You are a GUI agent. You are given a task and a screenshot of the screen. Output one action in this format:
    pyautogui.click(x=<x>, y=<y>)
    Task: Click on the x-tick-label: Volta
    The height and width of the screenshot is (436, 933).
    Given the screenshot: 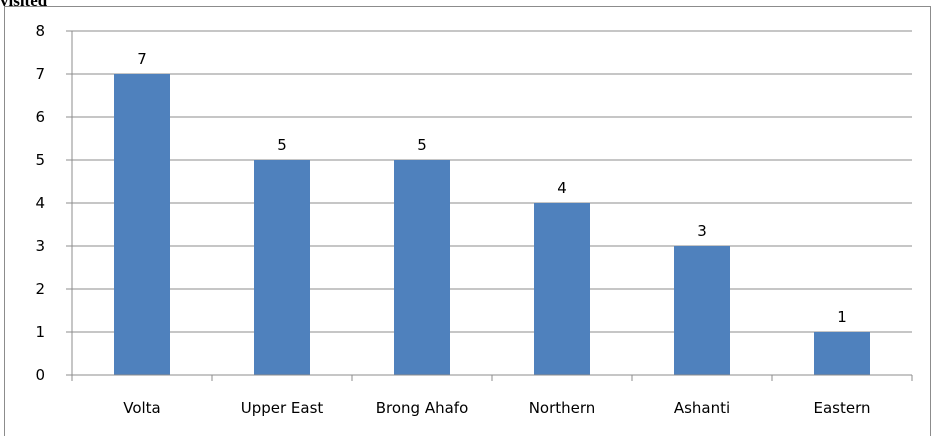 What is the action you would take?
    pyautogui.click(x=142, y=408)
    